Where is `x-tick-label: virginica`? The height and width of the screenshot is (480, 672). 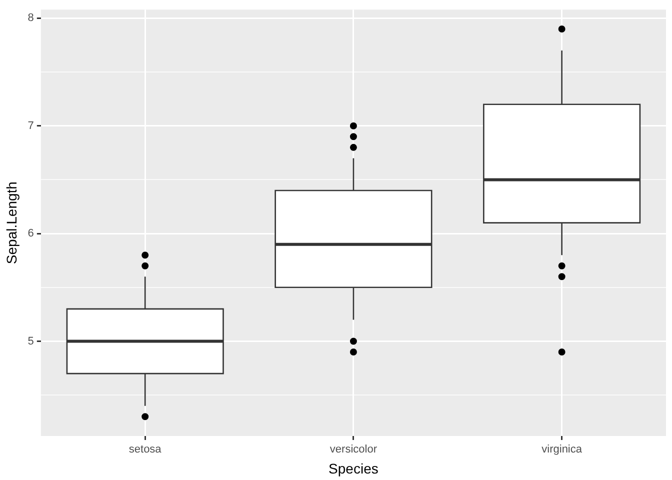
x-tick-label: virginica is located at coordinates (562, 450).